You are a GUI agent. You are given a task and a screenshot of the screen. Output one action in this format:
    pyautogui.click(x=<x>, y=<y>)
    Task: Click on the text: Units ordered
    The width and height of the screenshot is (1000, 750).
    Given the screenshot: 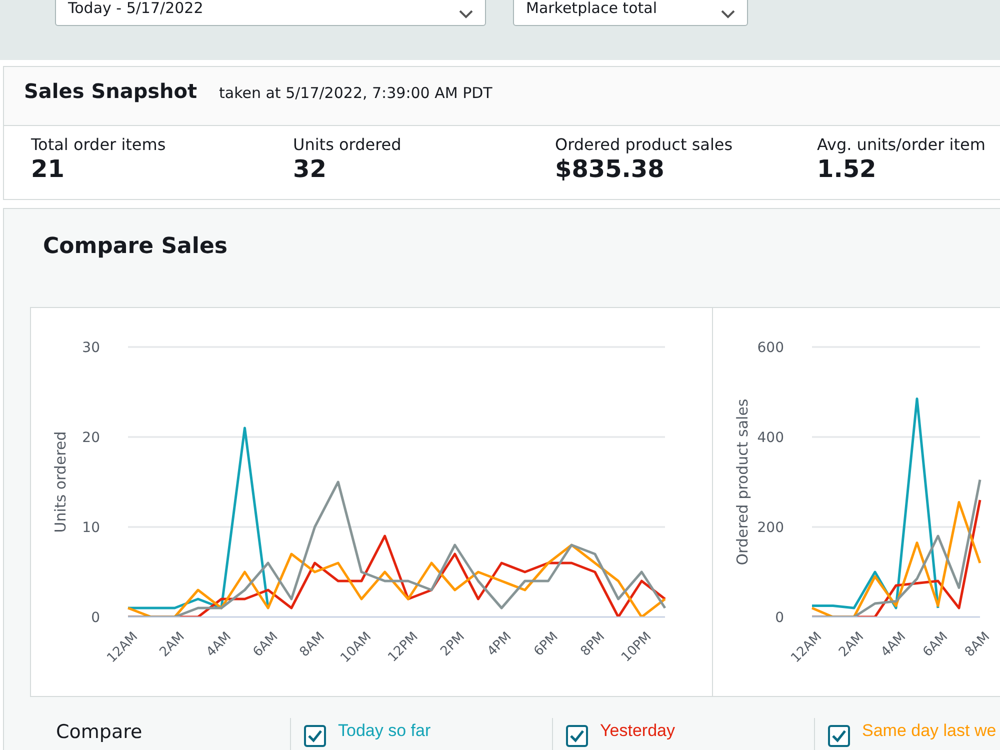 What is the action you would take?
    pyautogui.click(x=347, y=144)
    